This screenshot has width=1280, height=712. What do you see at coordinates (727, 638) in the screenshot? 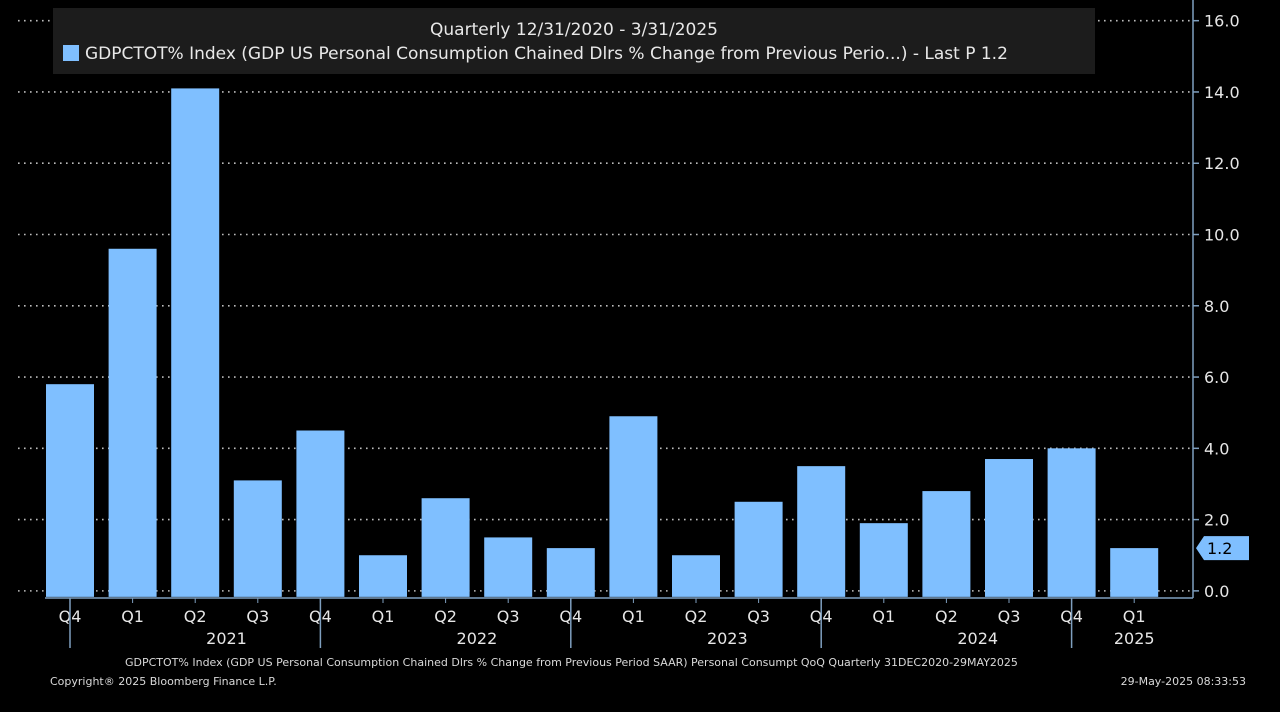
I see `year-label: 2023` at bounding box center [727, 638].